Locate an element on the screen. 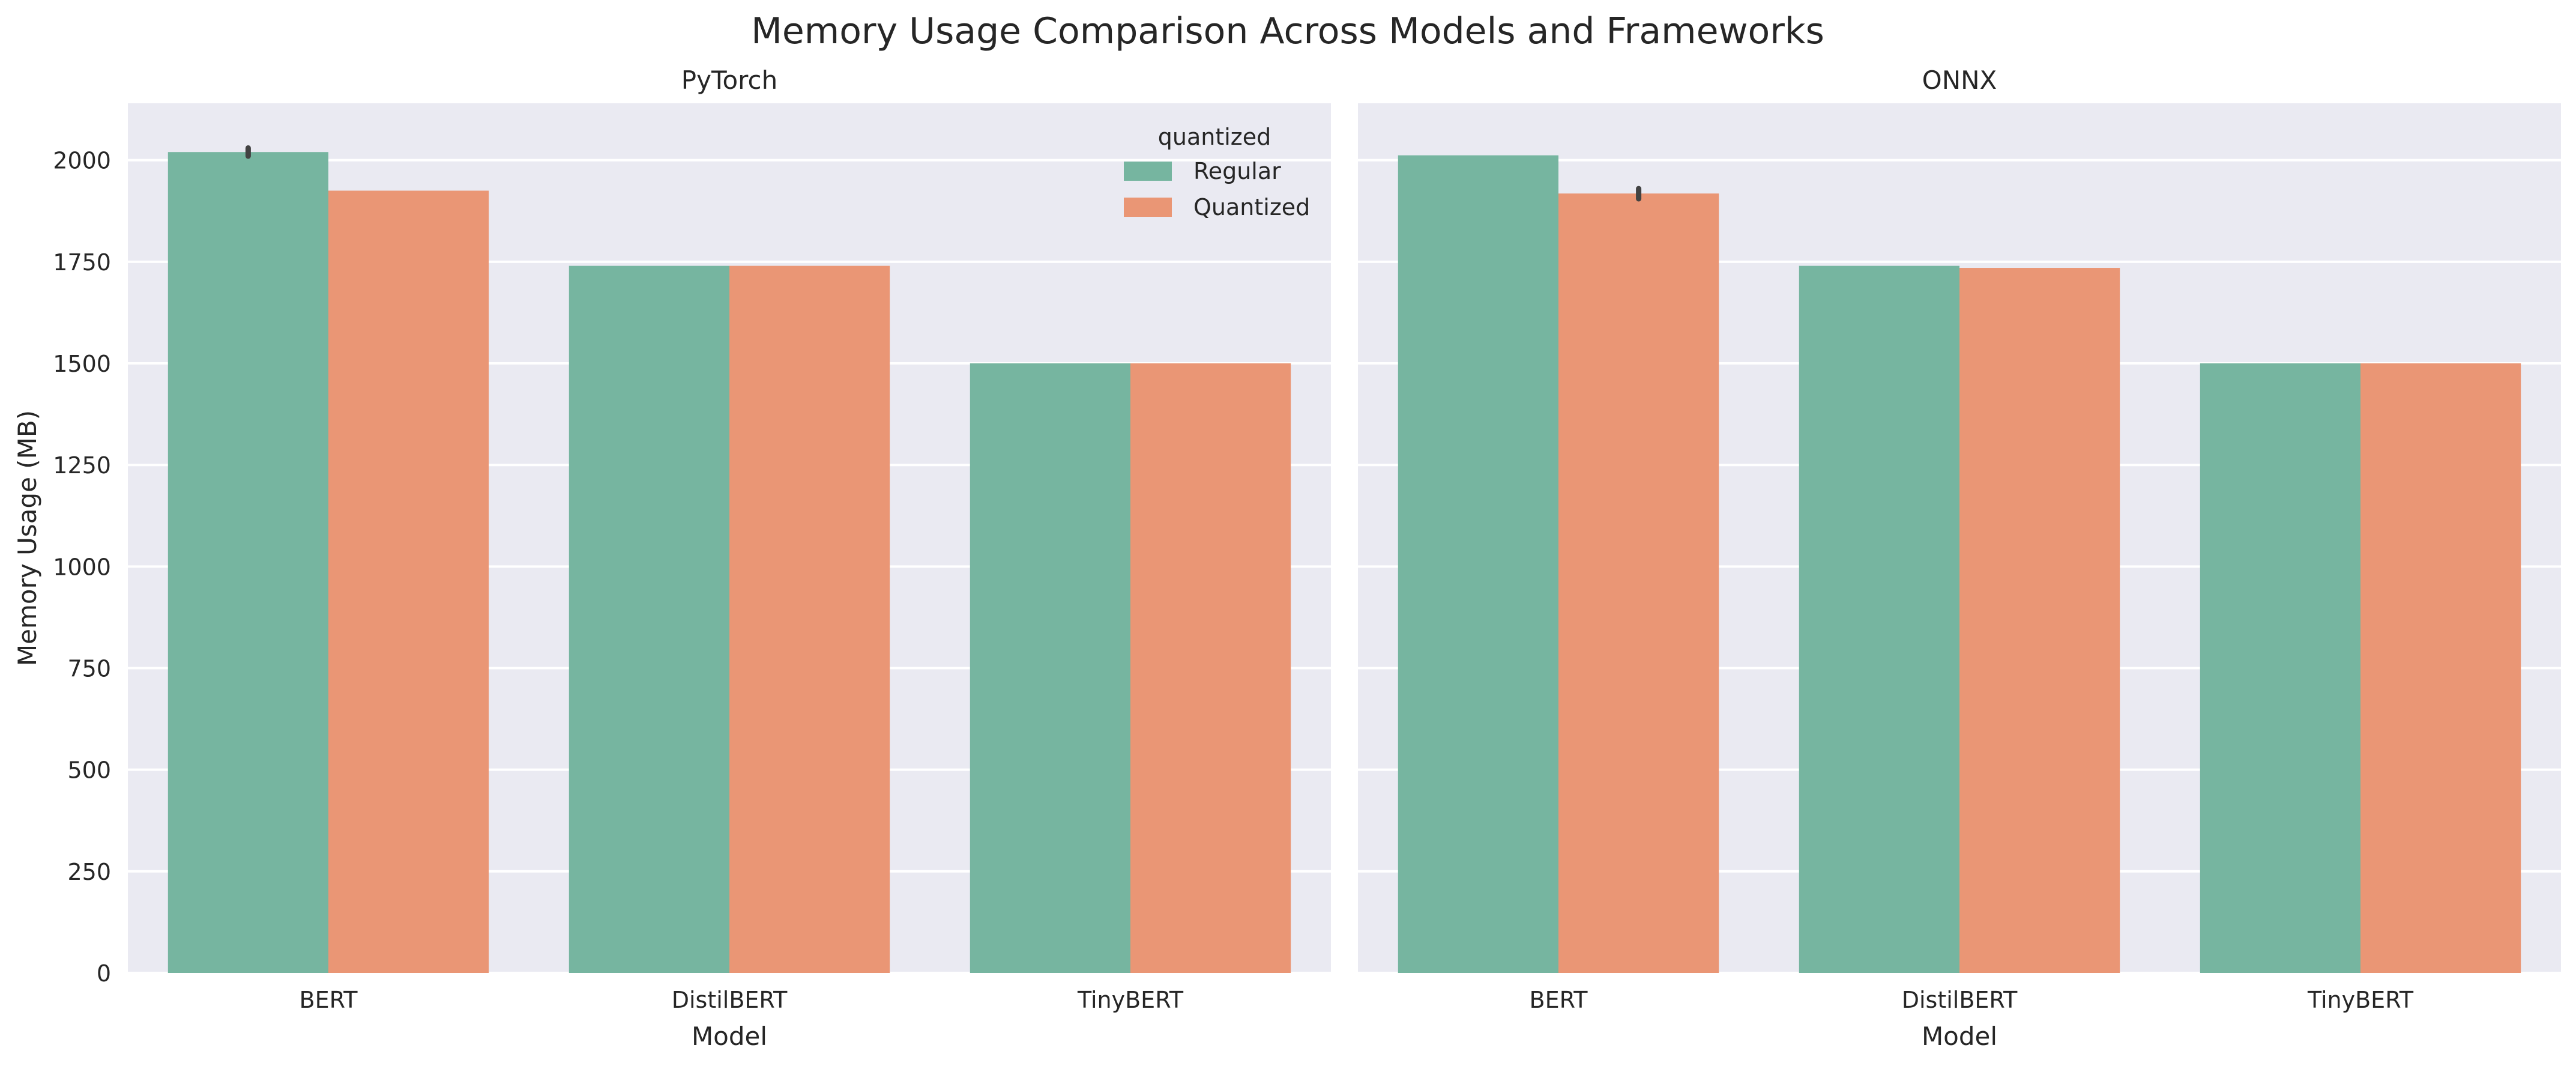  legend-swatch-regular is located at coordinates (1148, 171).